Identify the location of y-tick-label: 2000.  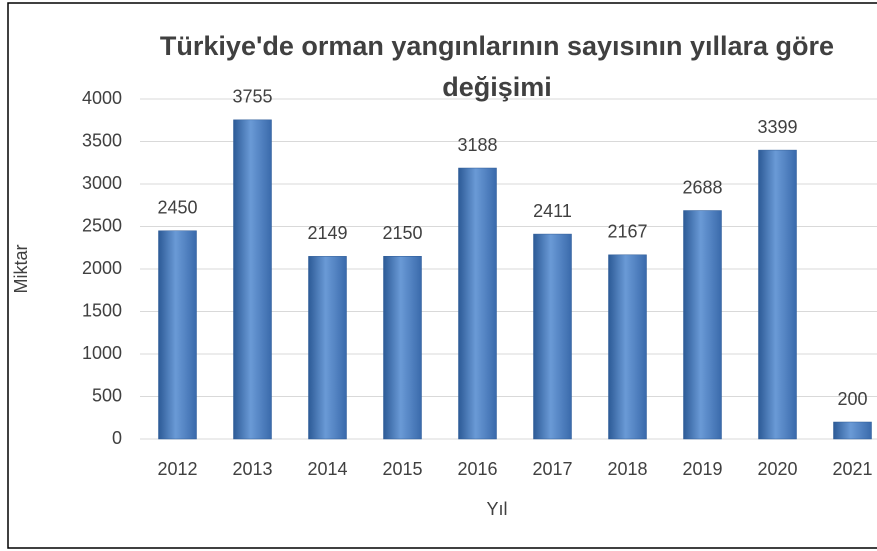
(102, 268).